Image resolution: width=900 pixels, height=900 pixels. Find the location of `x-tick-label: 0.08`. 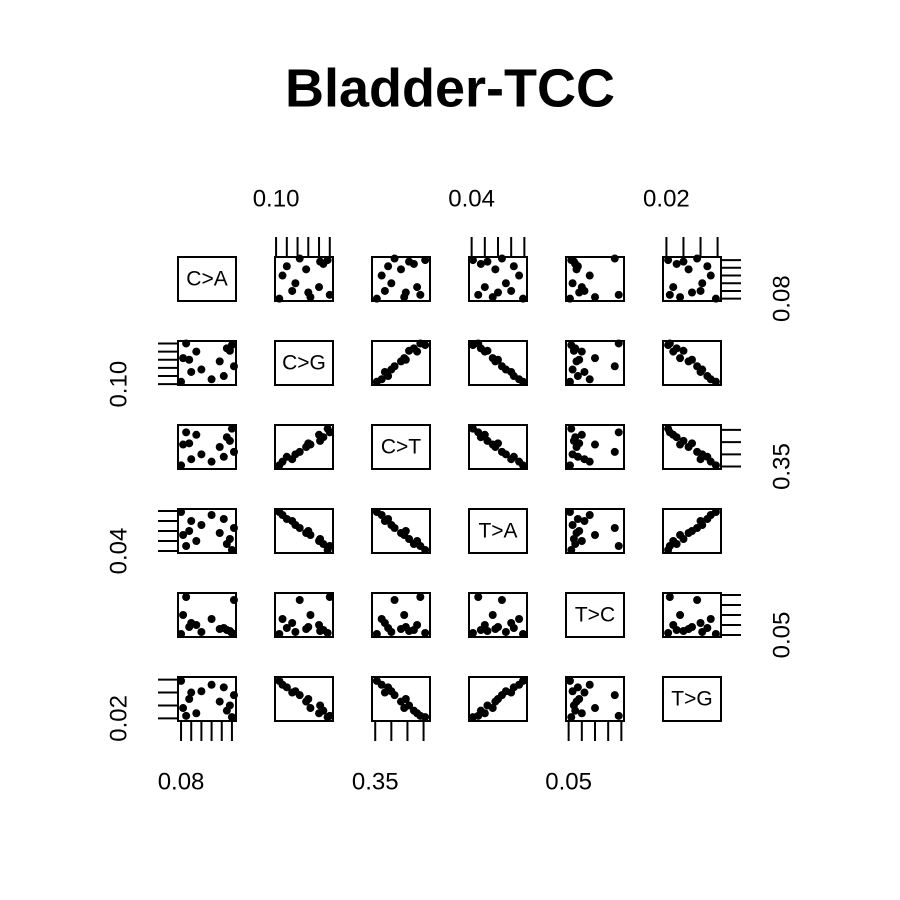

x-tick-label: 0.08 is located at coordinates (181, 781).